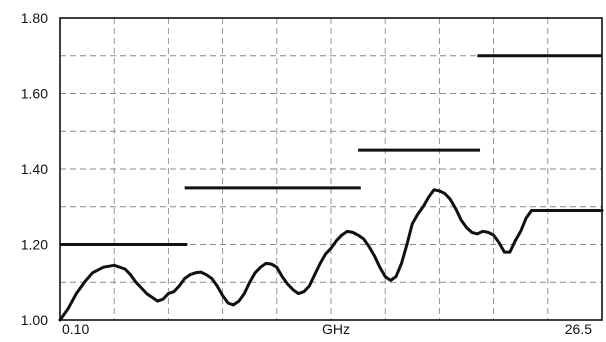 This screenshot has height=342, width=606. What do you see at coordinates (578, 329) in the screenshot?
I see `x-tick-label-right: 26.5` at bounding box center [578, 329].